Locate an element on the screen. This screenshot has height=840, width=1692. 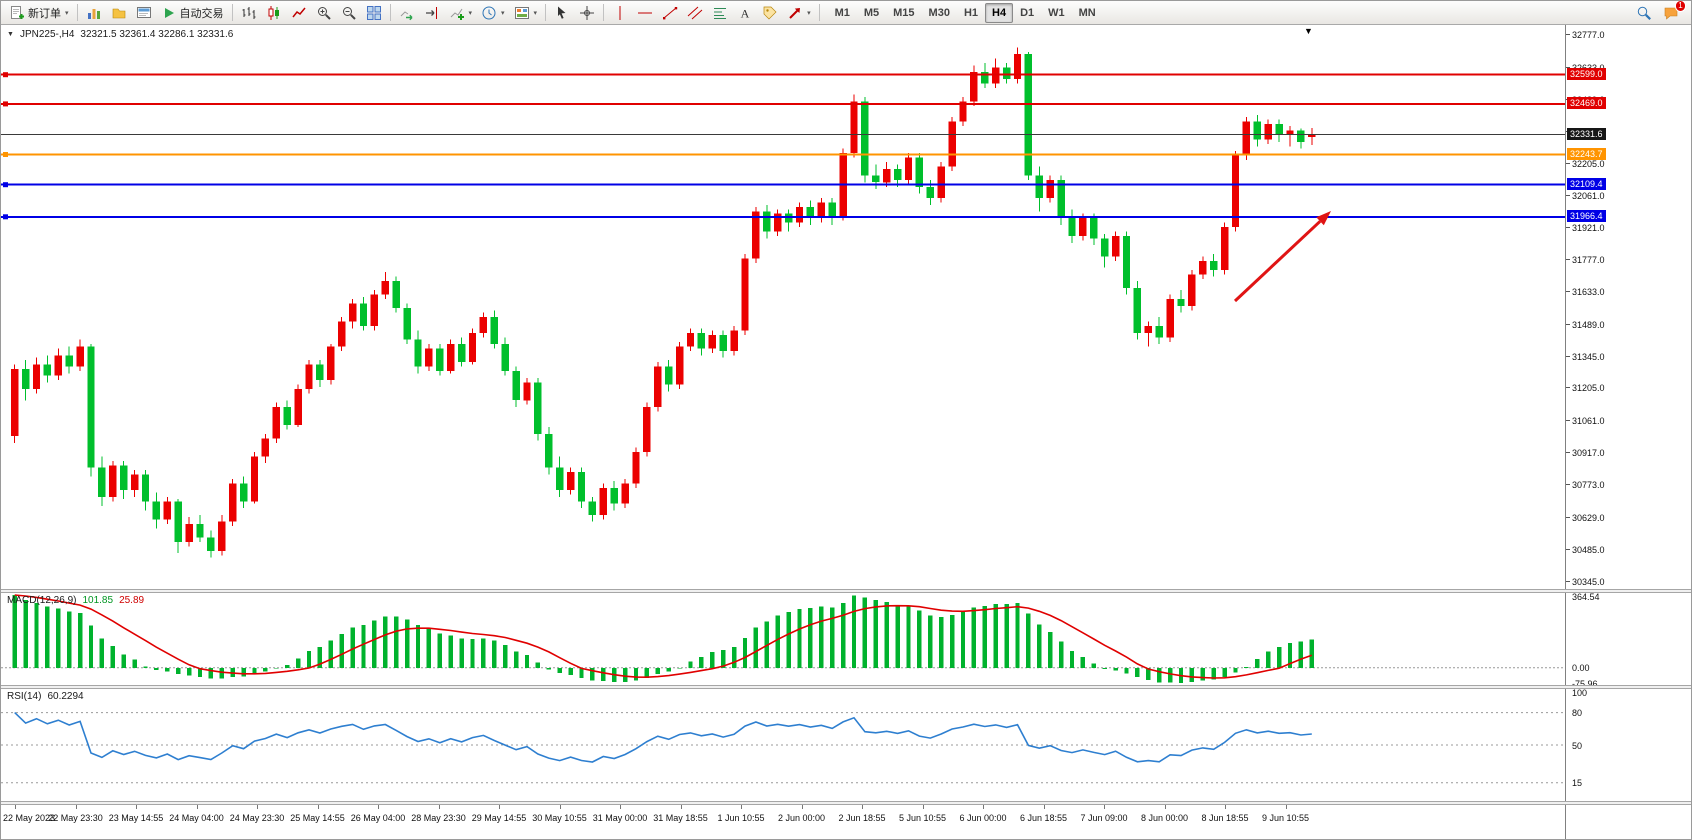
timeframe-d1: D1 is located at coordinates (1027, 12).